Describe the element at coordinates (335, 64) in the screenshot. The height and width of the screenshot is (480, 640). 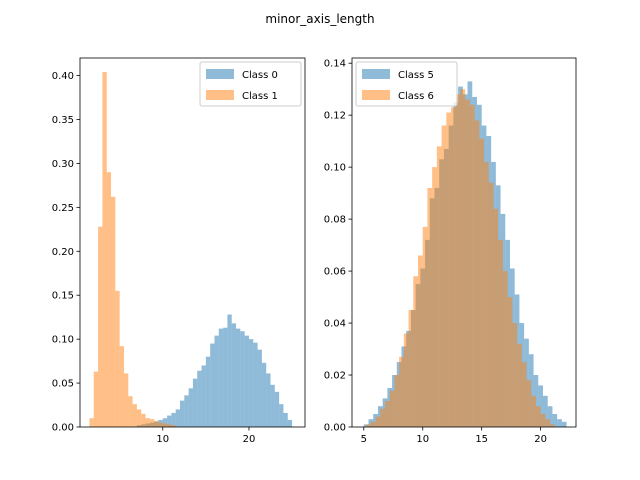
I see `y-tick-label: 0.14` at that location.